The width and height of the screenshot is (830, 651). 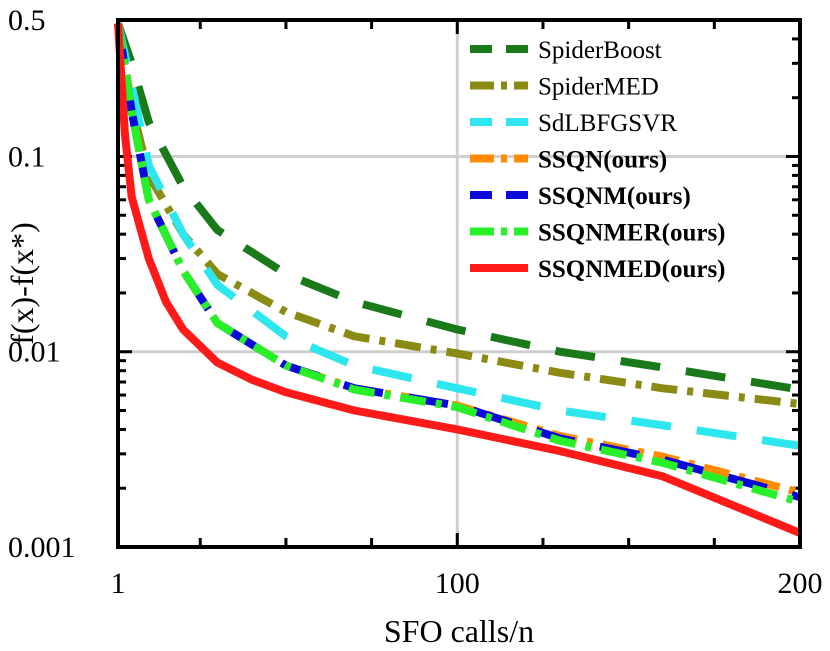 What do you see at coordinates (27, 156) in the screenshot?
I see `y-tick-label: 0.1` at bounding box center [27, 156].